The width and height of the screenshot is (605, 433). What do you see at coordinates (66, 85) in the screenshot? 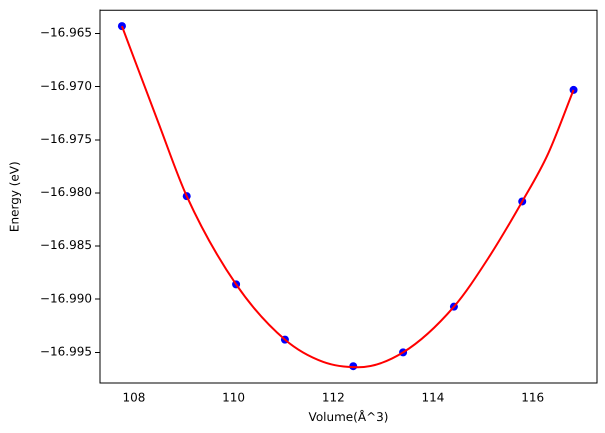
I see `y-tick-label: −16.970` at bounding box center [66, 85].